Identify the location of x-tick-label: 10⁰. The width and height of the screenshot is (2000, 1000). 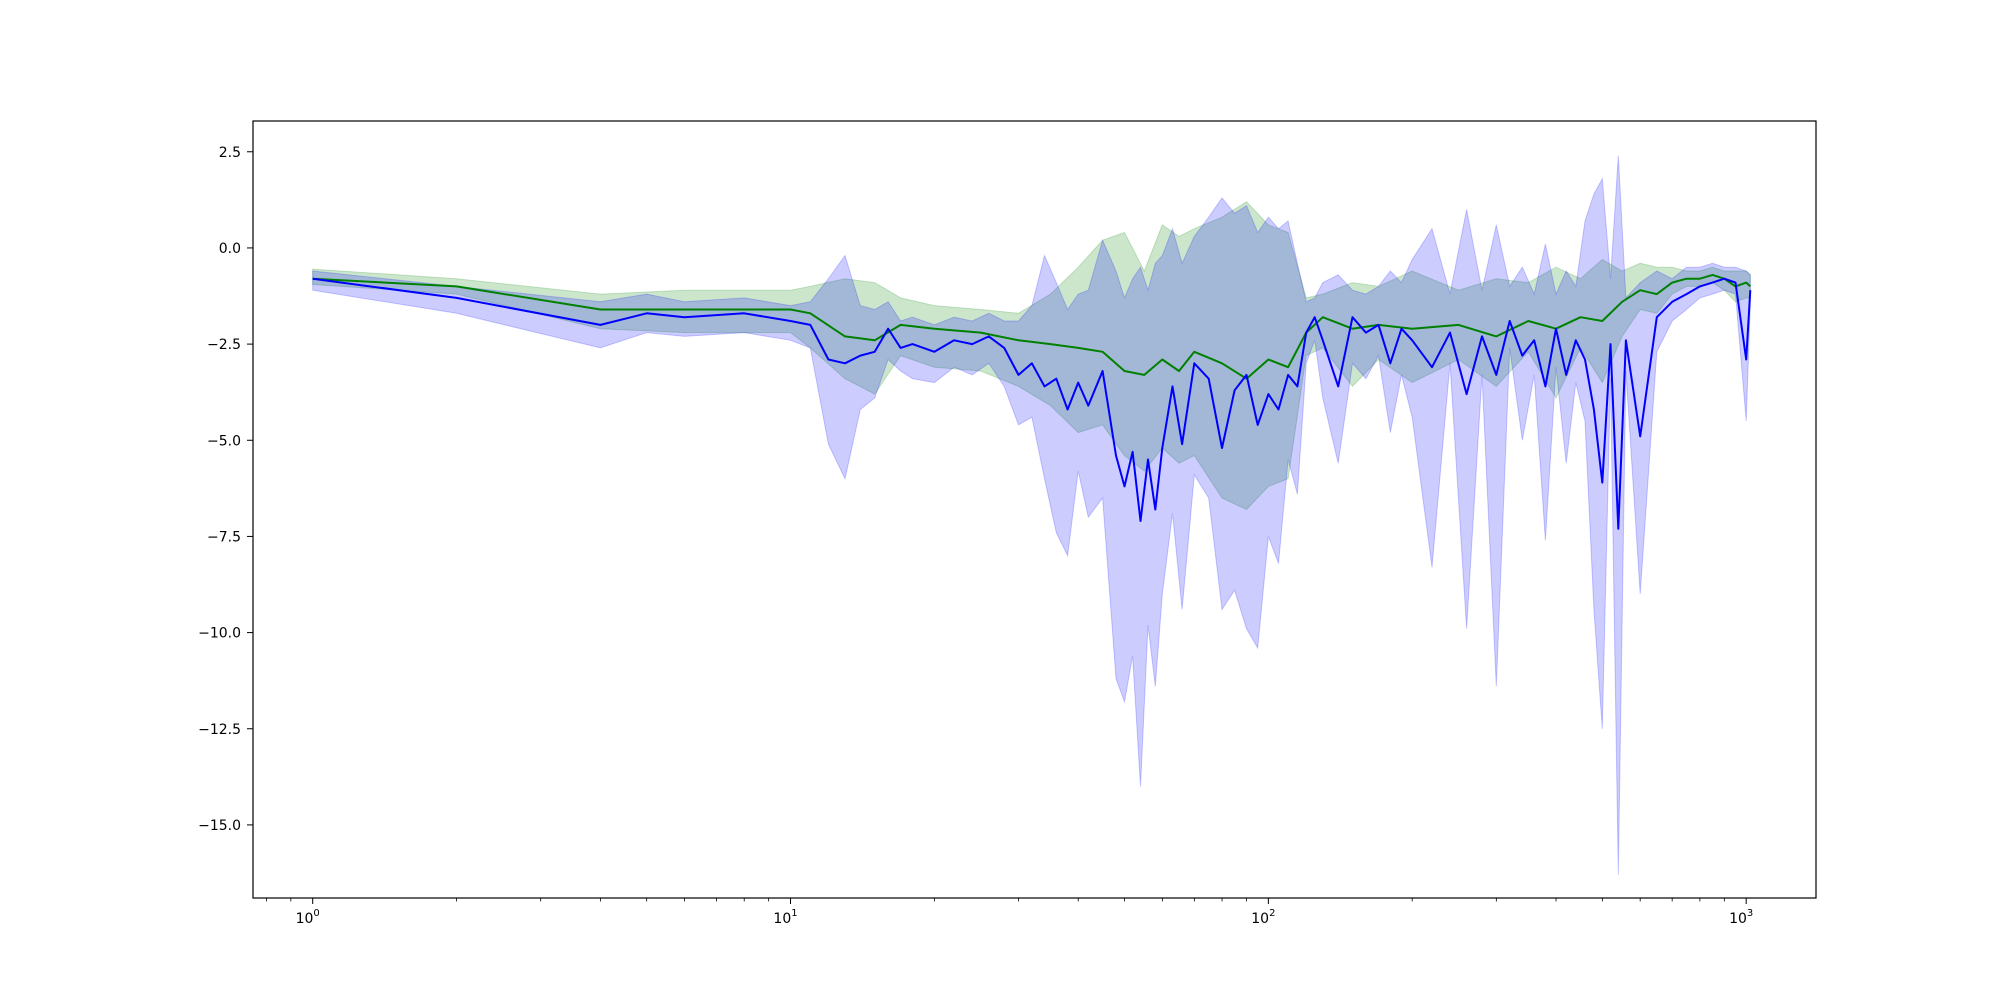
(308, 917).